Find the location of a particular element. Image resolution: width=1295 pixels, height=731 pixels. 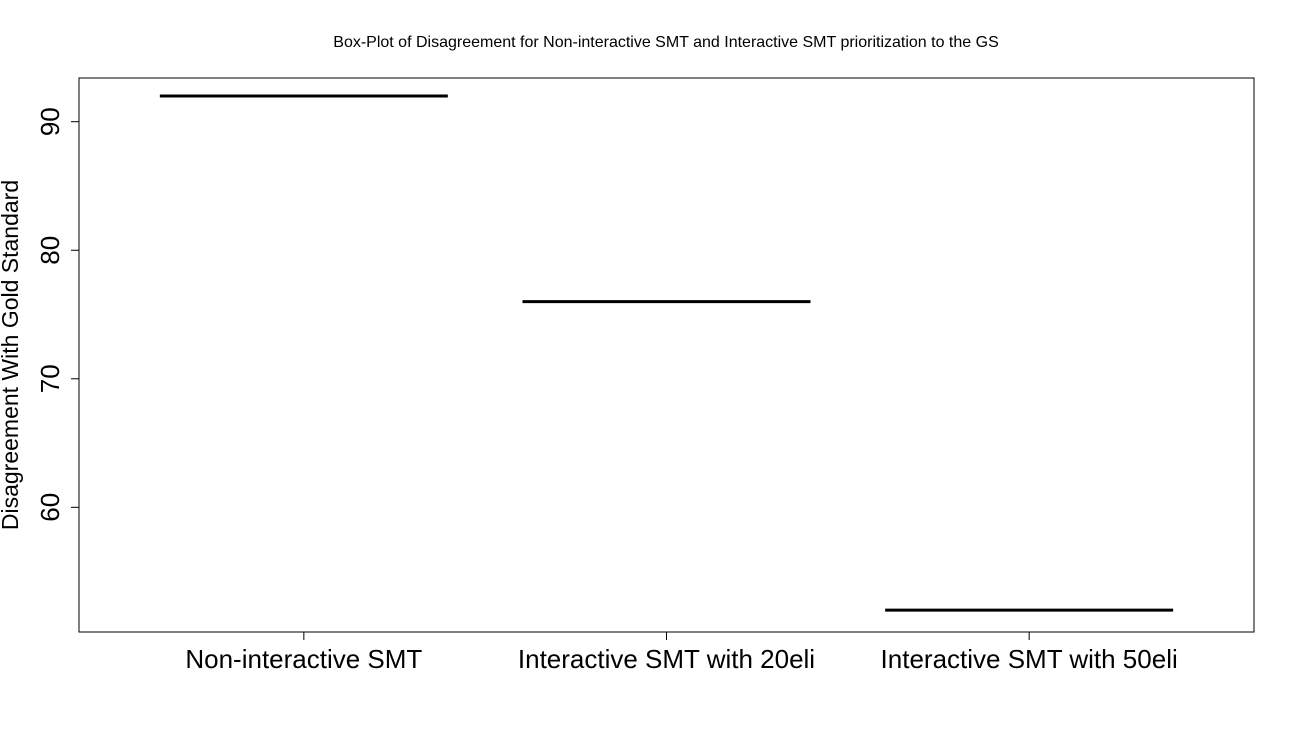

x-tick-label: Non-interactive SMT is located at coordinates (303, 659).